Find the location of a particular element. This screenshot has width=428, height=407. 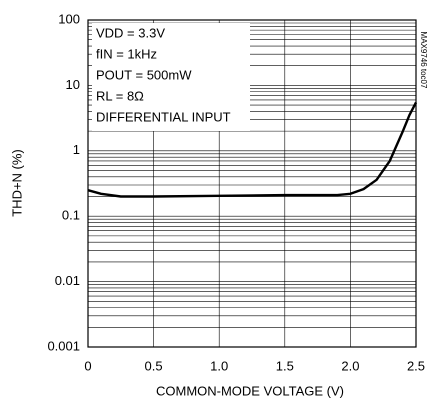

x-tick-label: 2.0 is located at coordinates (350, 365).